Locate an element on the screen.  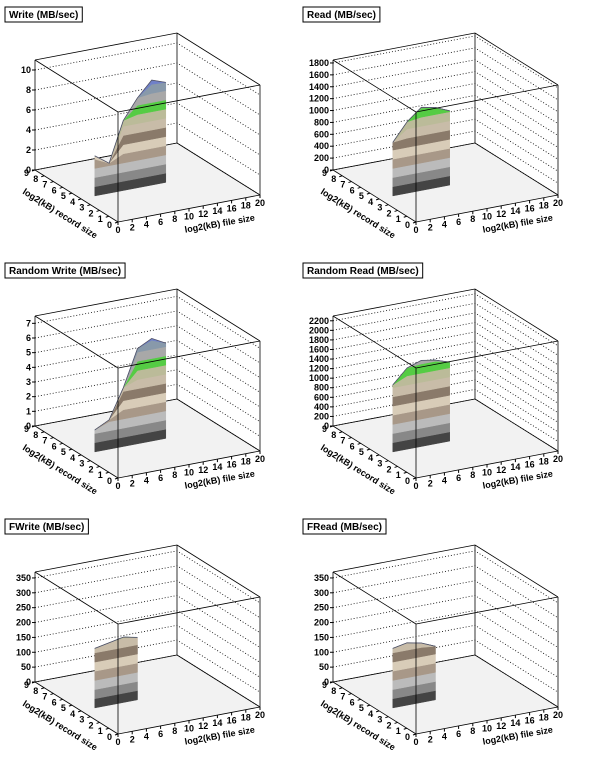
chart-title: Random Read (MB/sec) is located at coordinates (363, 271).